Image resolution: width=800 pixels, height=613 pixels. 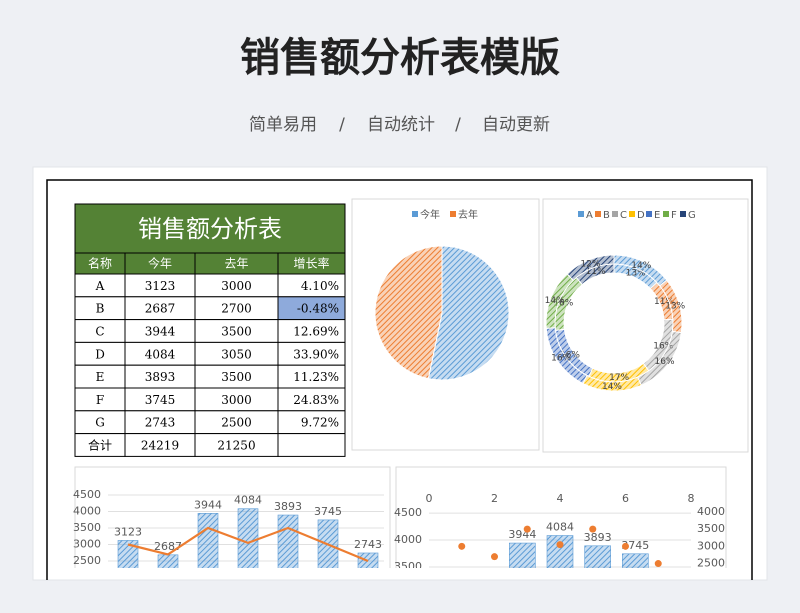 What do you see at coordinates (692, 215) in the screenshot?
I see `legend-label: G` at bounding box center [692, 215].